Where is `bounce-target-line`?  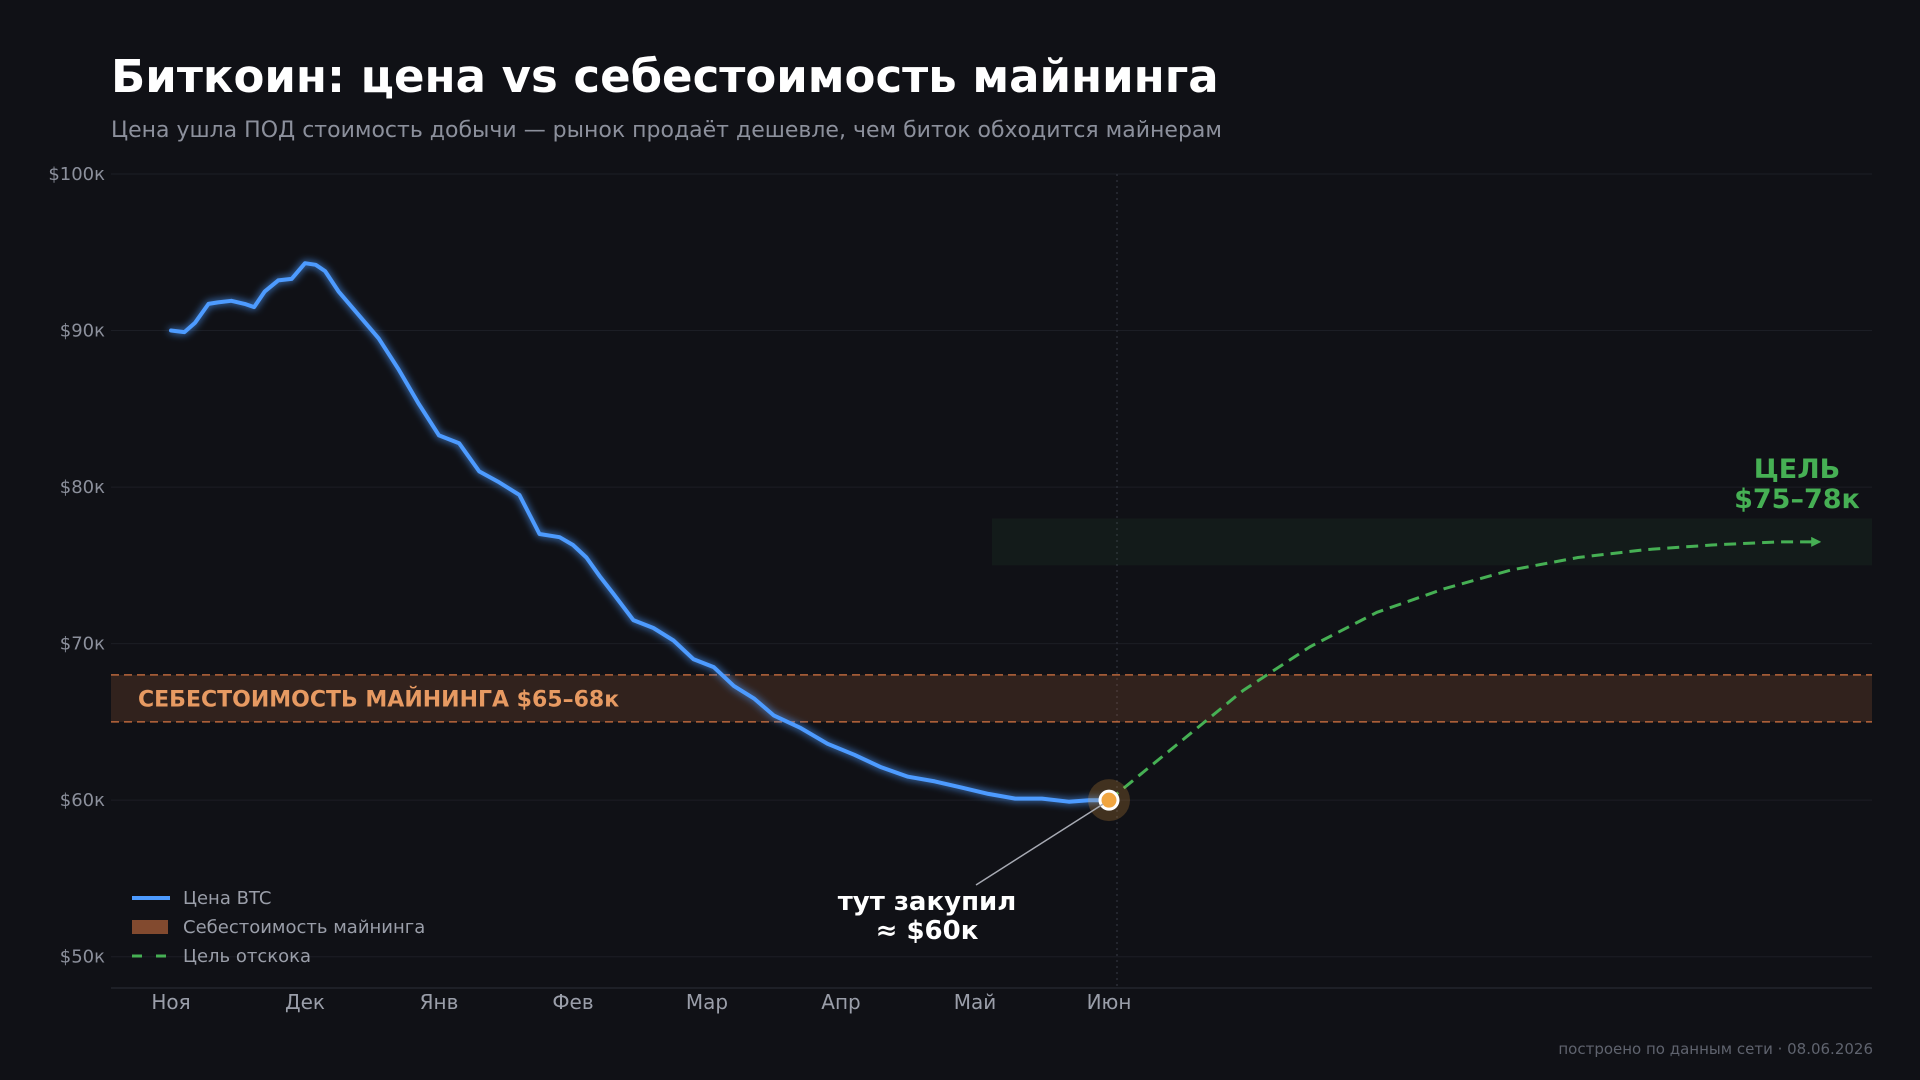 bounce-target-line is located at coordinates (1465, 669).